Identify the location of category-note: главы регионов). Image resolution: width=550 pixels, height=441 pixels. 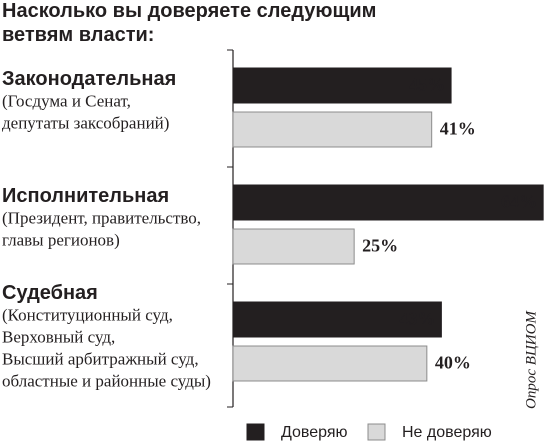
(61, 239).